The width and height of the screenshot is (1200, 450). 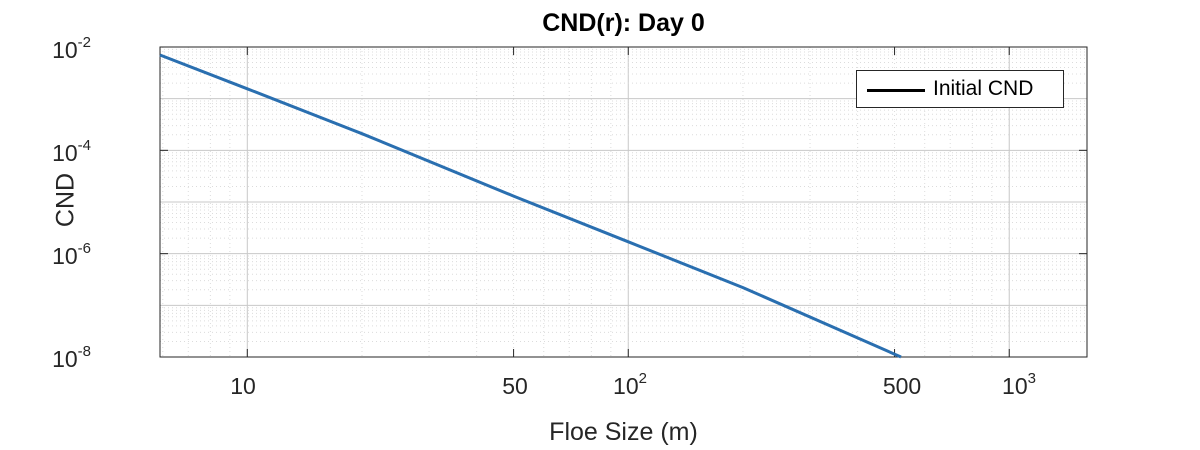 What do you see at coordinates (623, 23) in the screenshot?
I see `chart-title: CND(r): Day 0` at bounding box center [623, 23].